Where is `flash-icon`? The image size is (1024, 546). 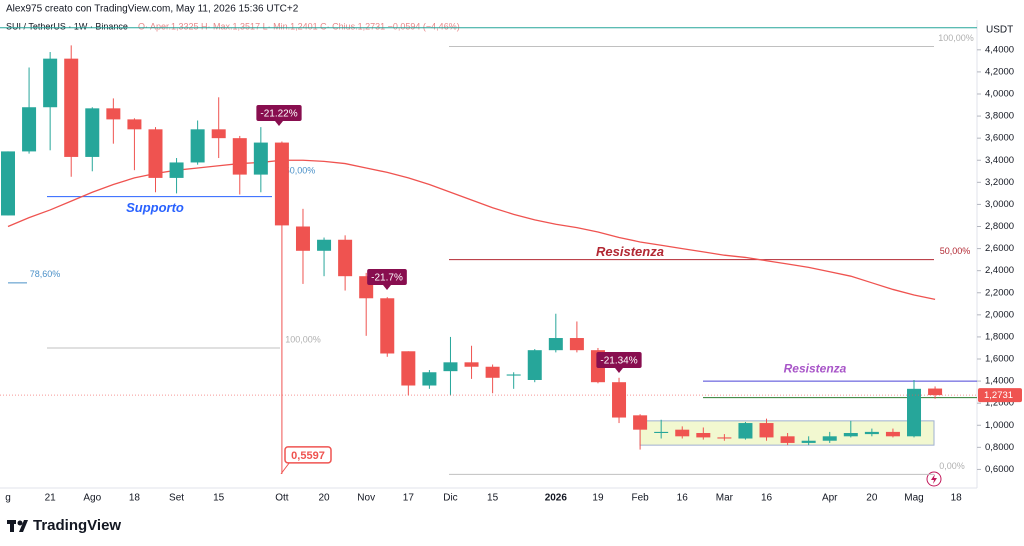 flash-icon is located at coordinates (934, 479).